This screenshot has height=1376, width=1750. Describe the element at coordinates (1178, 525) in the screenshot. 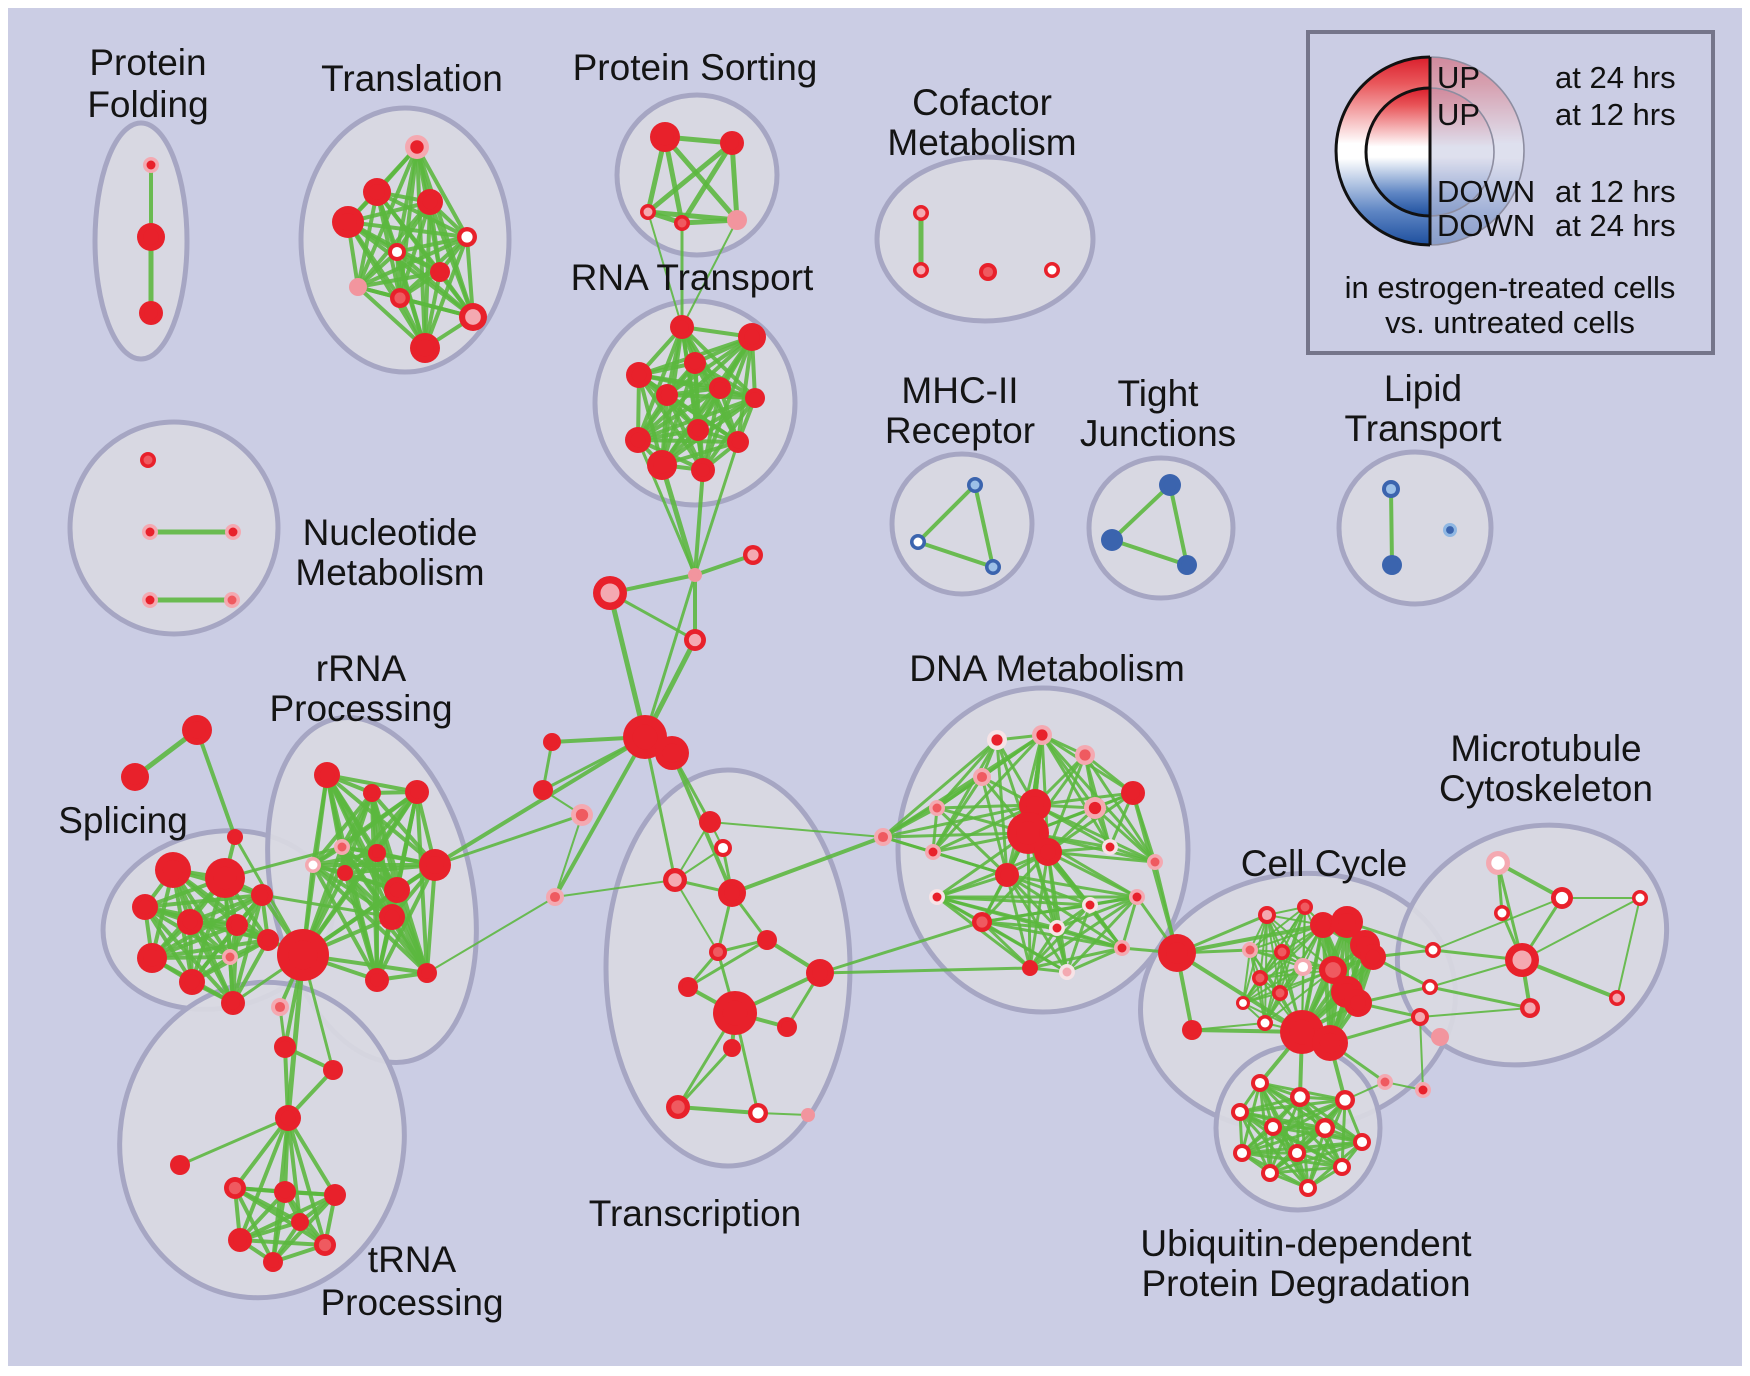

I see `edge-tj1-tj3` at that location.